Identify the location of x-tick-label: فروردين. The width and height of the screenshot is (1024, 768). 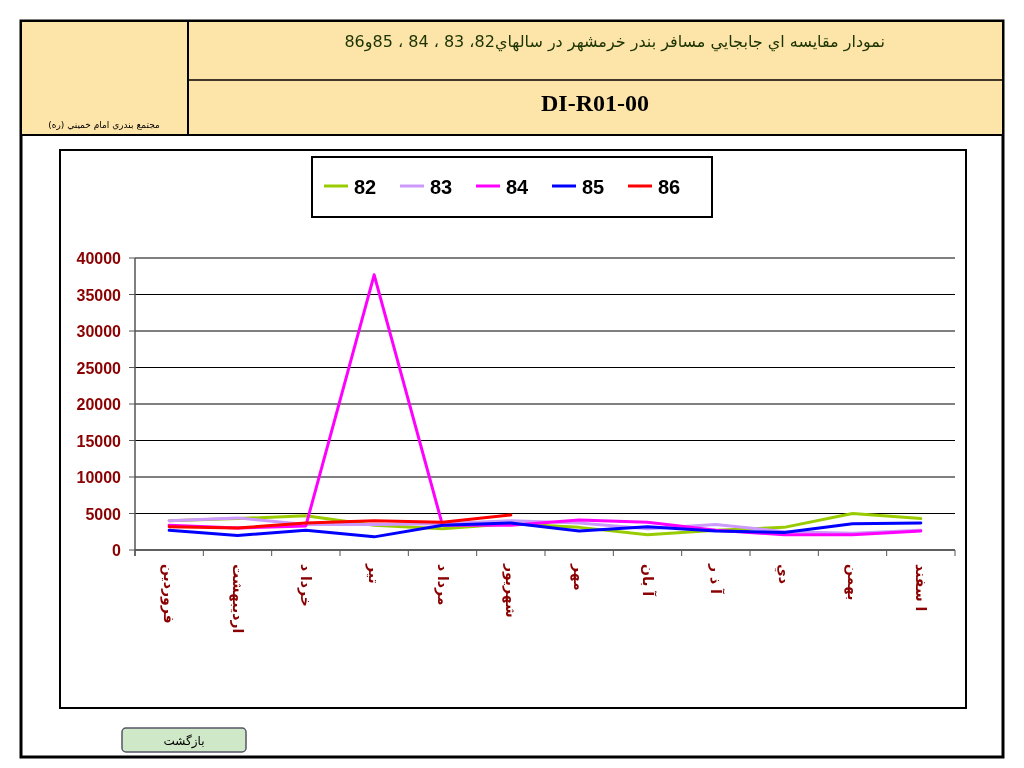
(169, 594).